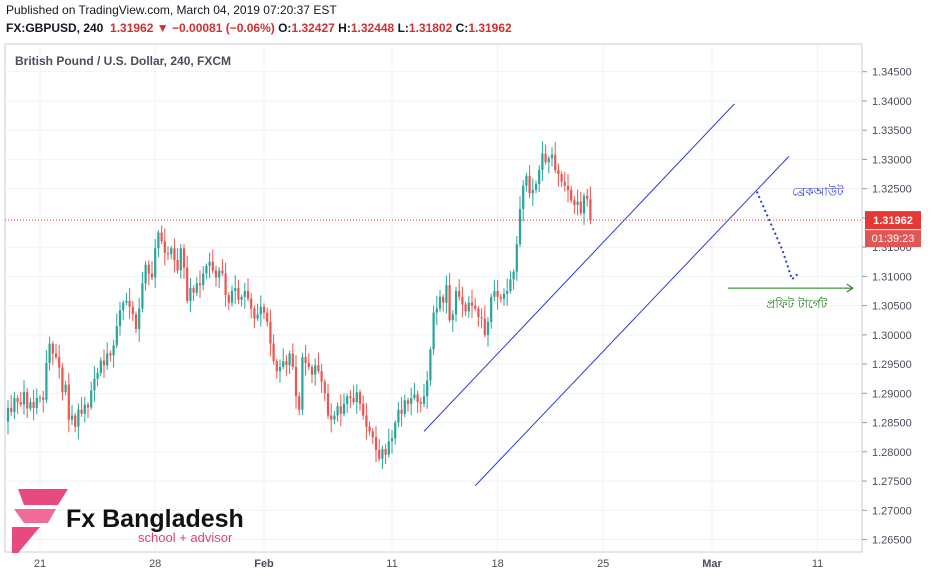 Image resolution: width=932 pixels, height=585 pixels. What do you see at coordinates (892, 482) in the screenshot?
I see `y-tick-label: 1.27500` at bounding box center [892, 482].